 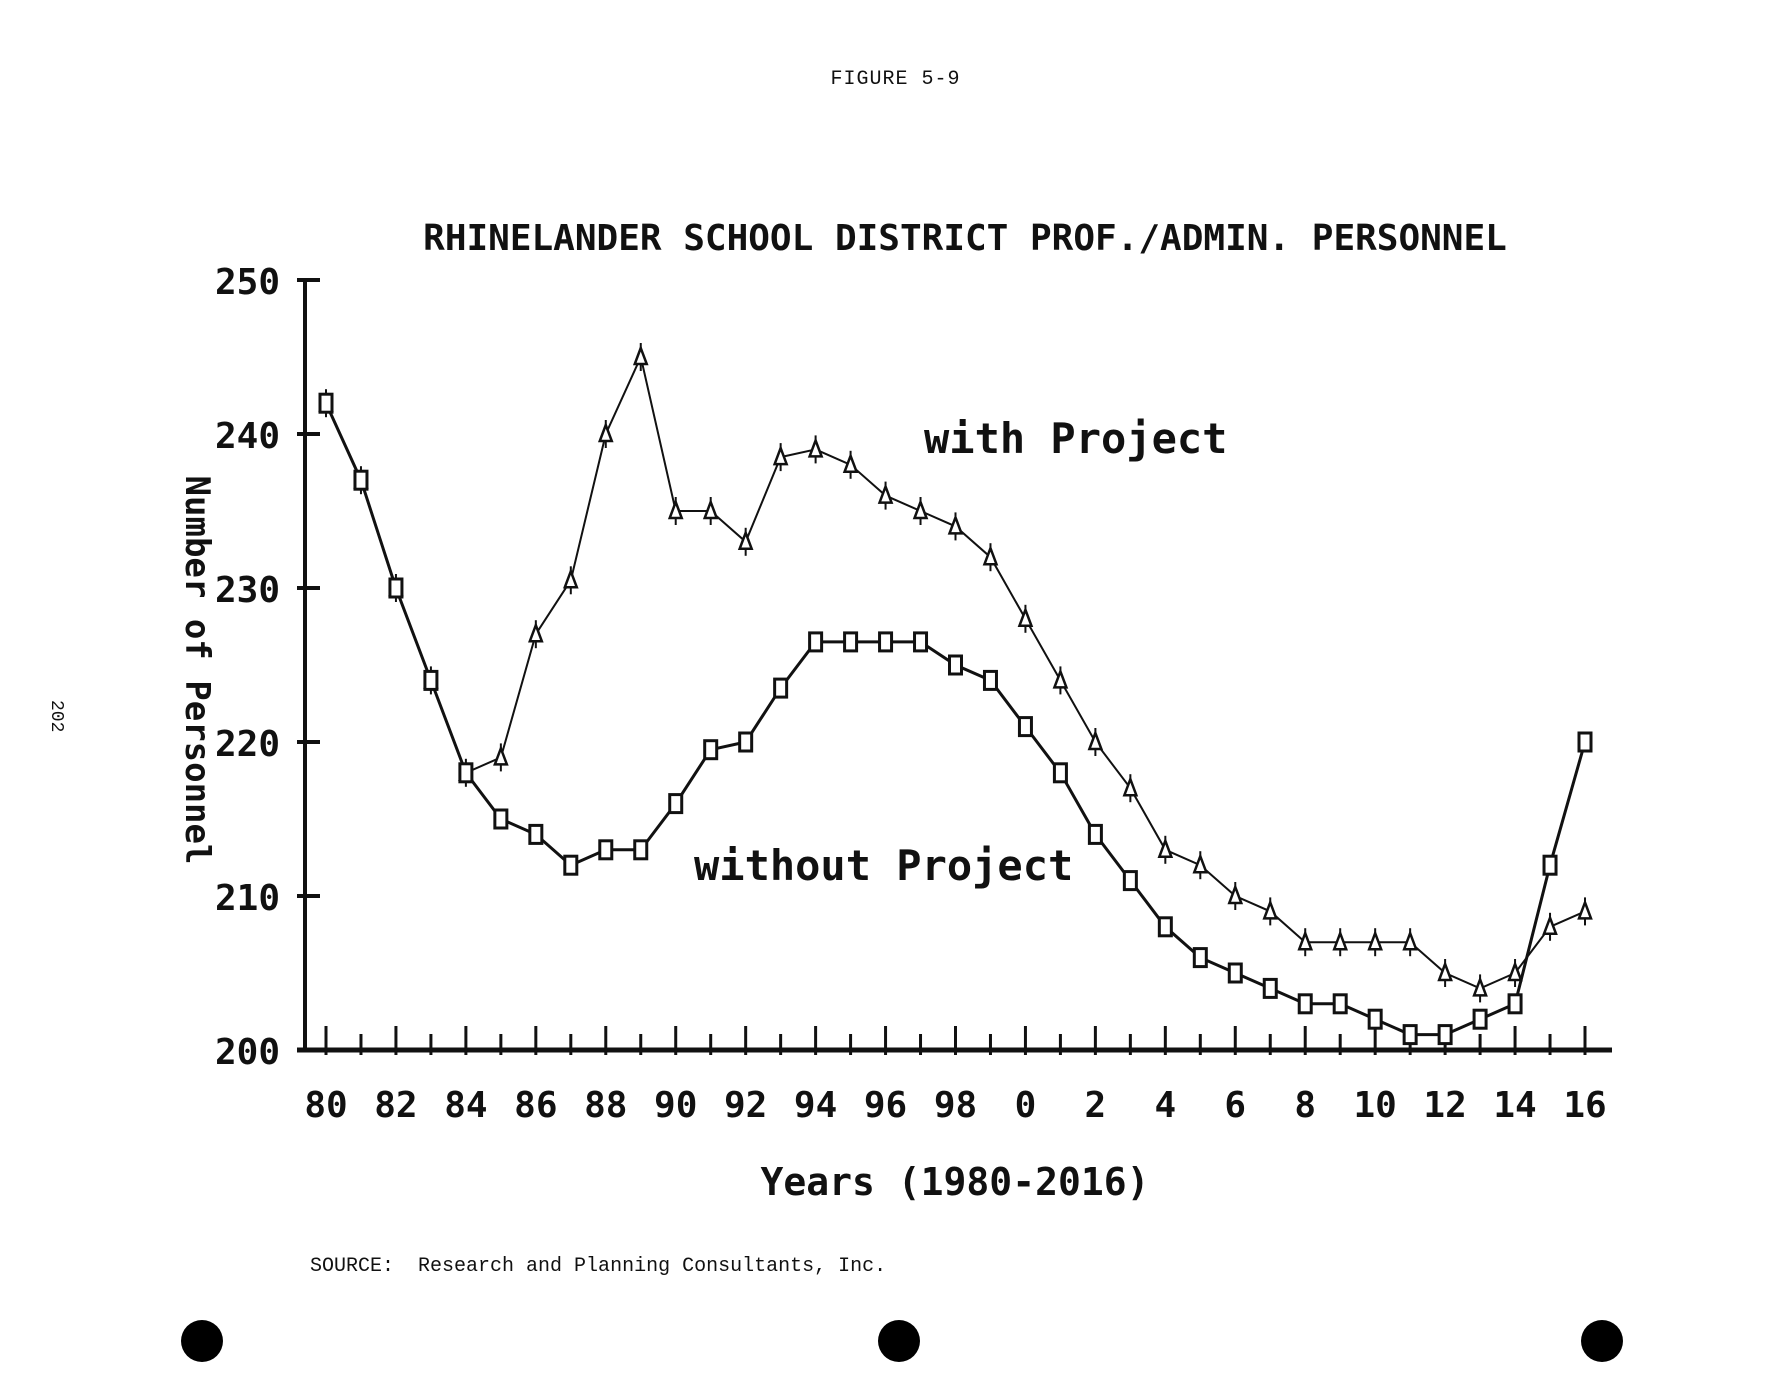 What do you see at coordinates (247, 898) in the screenshot?
I see `y-tick-label: 210` at bounding box center [247, 898].